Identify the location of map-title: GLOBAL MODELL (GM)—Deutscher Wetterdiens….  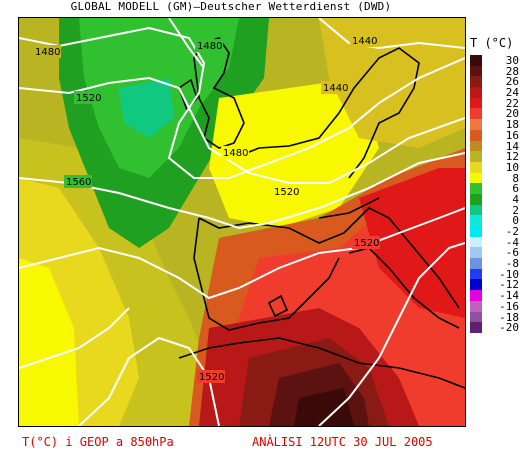
(231, 6).